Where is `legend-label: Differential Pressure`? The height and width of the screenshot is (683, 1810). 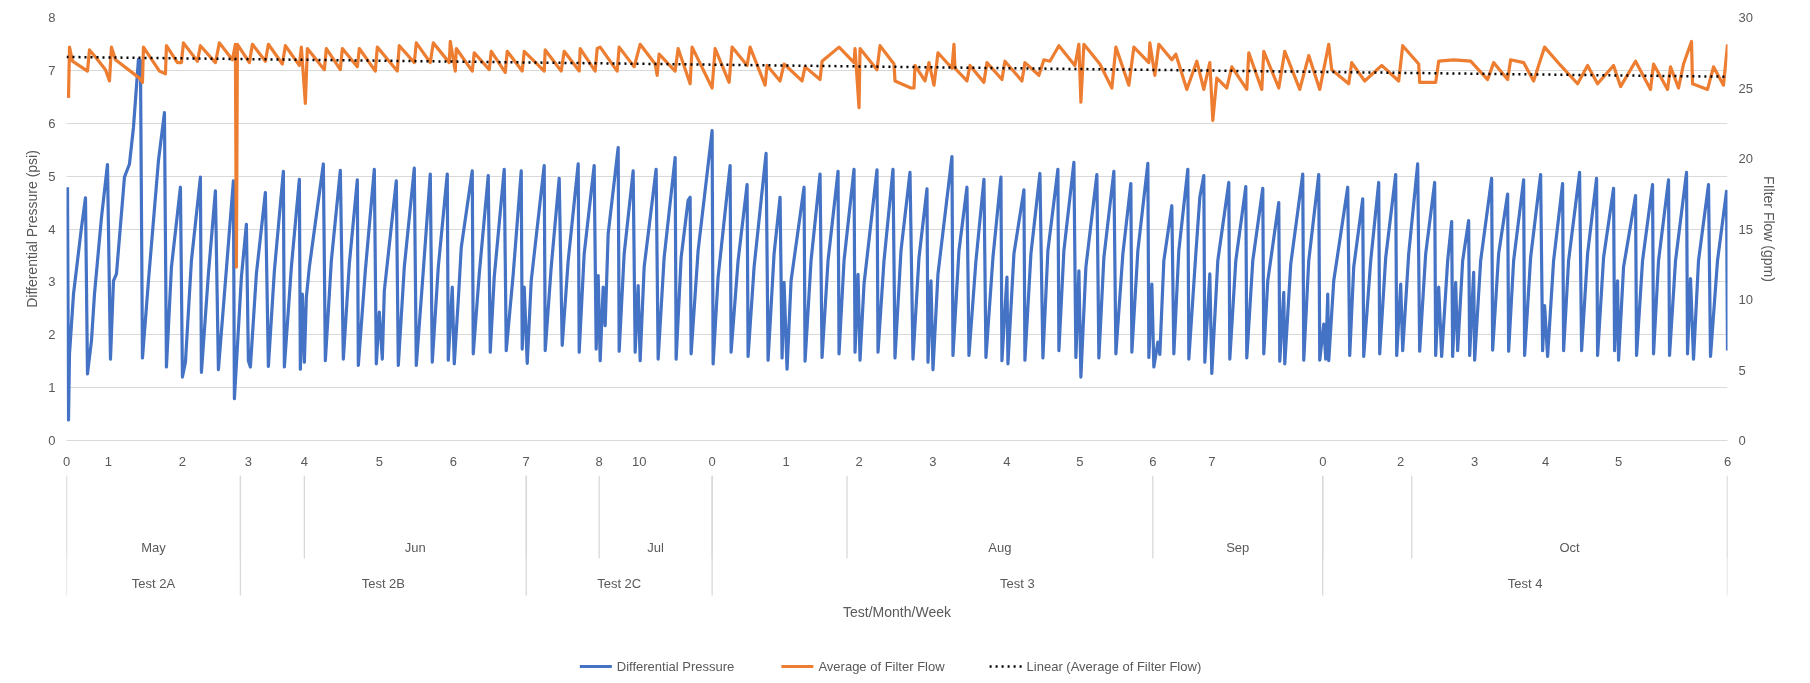
legend-label: Differential Pressure is located at coordinates (675, 666).